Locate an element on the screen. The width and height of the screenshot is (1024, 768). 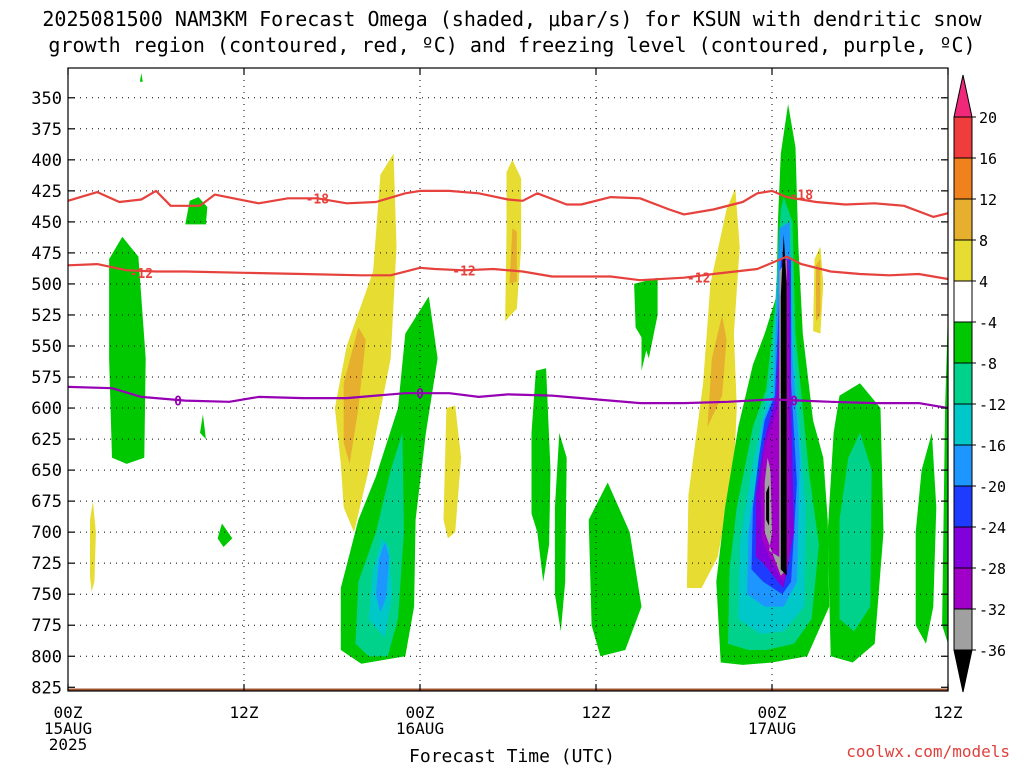
x-tick-label-0-0: 00Z is located at coordinates (68, 712).